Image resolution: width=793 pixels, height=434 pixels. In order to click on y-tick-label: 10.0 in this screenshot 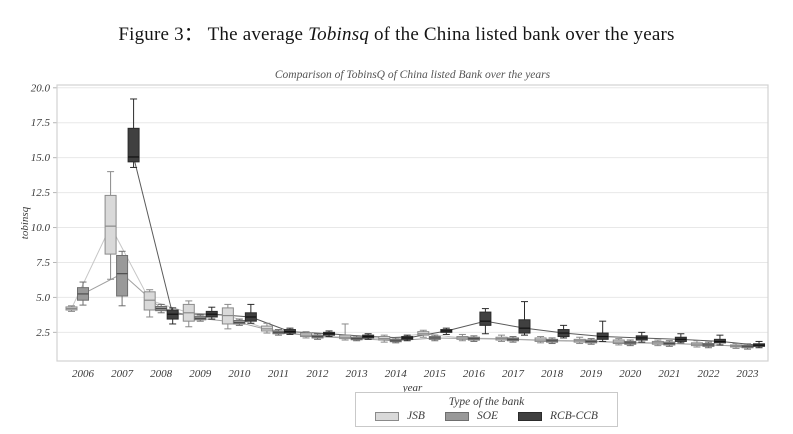, I will do `click(41, 228)`.